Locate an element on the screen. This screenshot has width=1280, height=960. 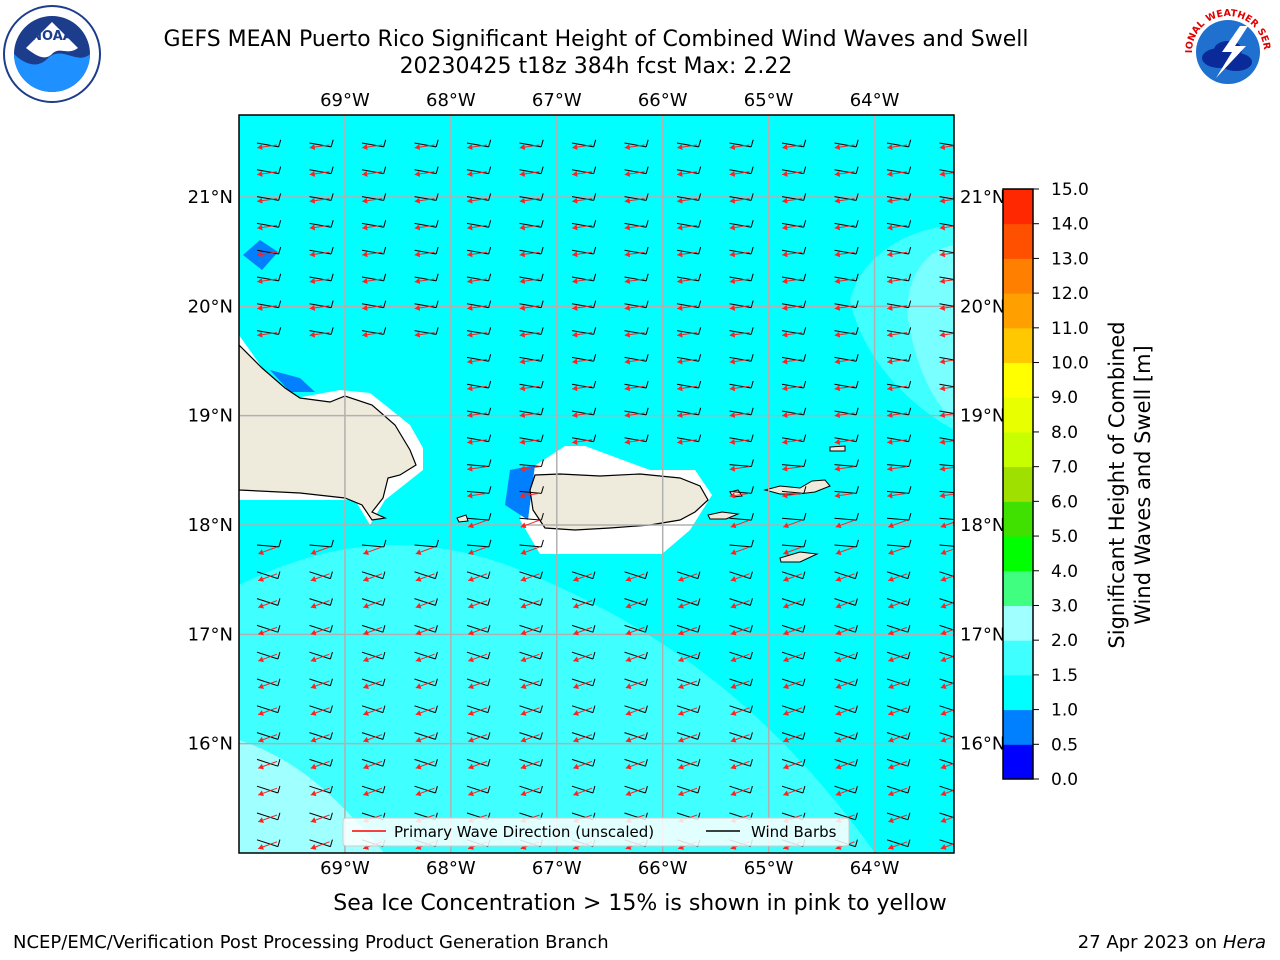
wave-zone-east-inner is located at coordinates (930, 332).